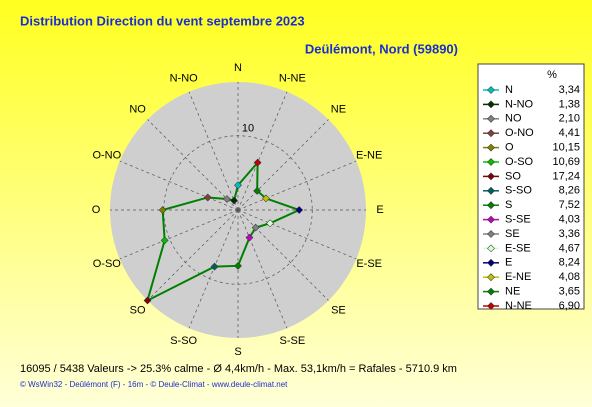 This screenshot has height=407, width=592. Describe the element at coordinates (569, 292) in the screenshot. I see `legend-value: 3,65` at that location.